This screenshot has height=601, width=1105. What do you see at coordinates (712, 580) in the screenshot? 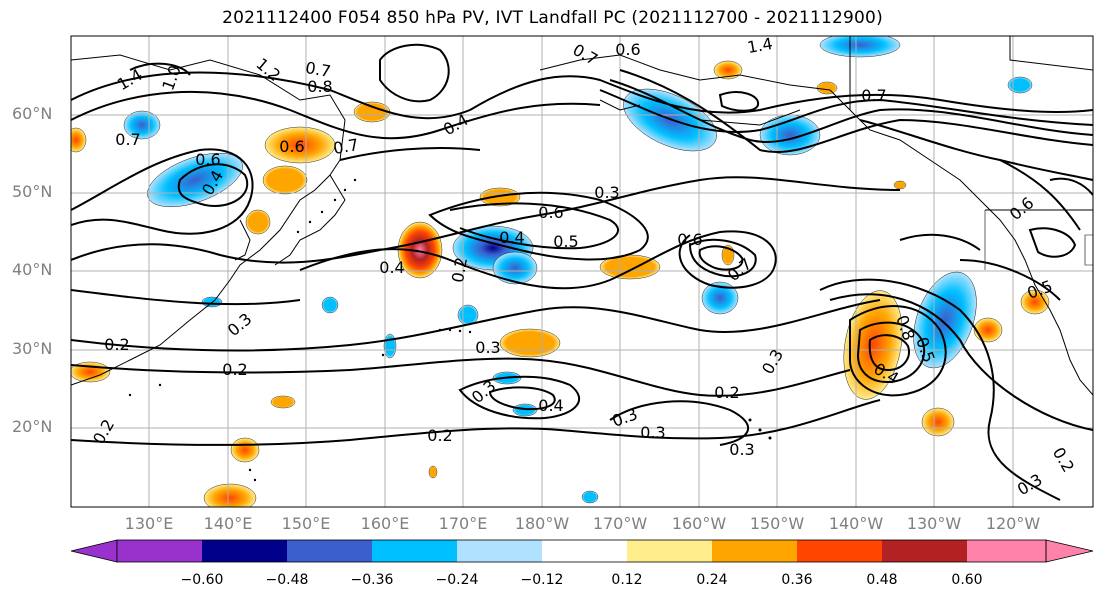
I see `colorbar-tick: 0.24` at bounding box center [712, 580].